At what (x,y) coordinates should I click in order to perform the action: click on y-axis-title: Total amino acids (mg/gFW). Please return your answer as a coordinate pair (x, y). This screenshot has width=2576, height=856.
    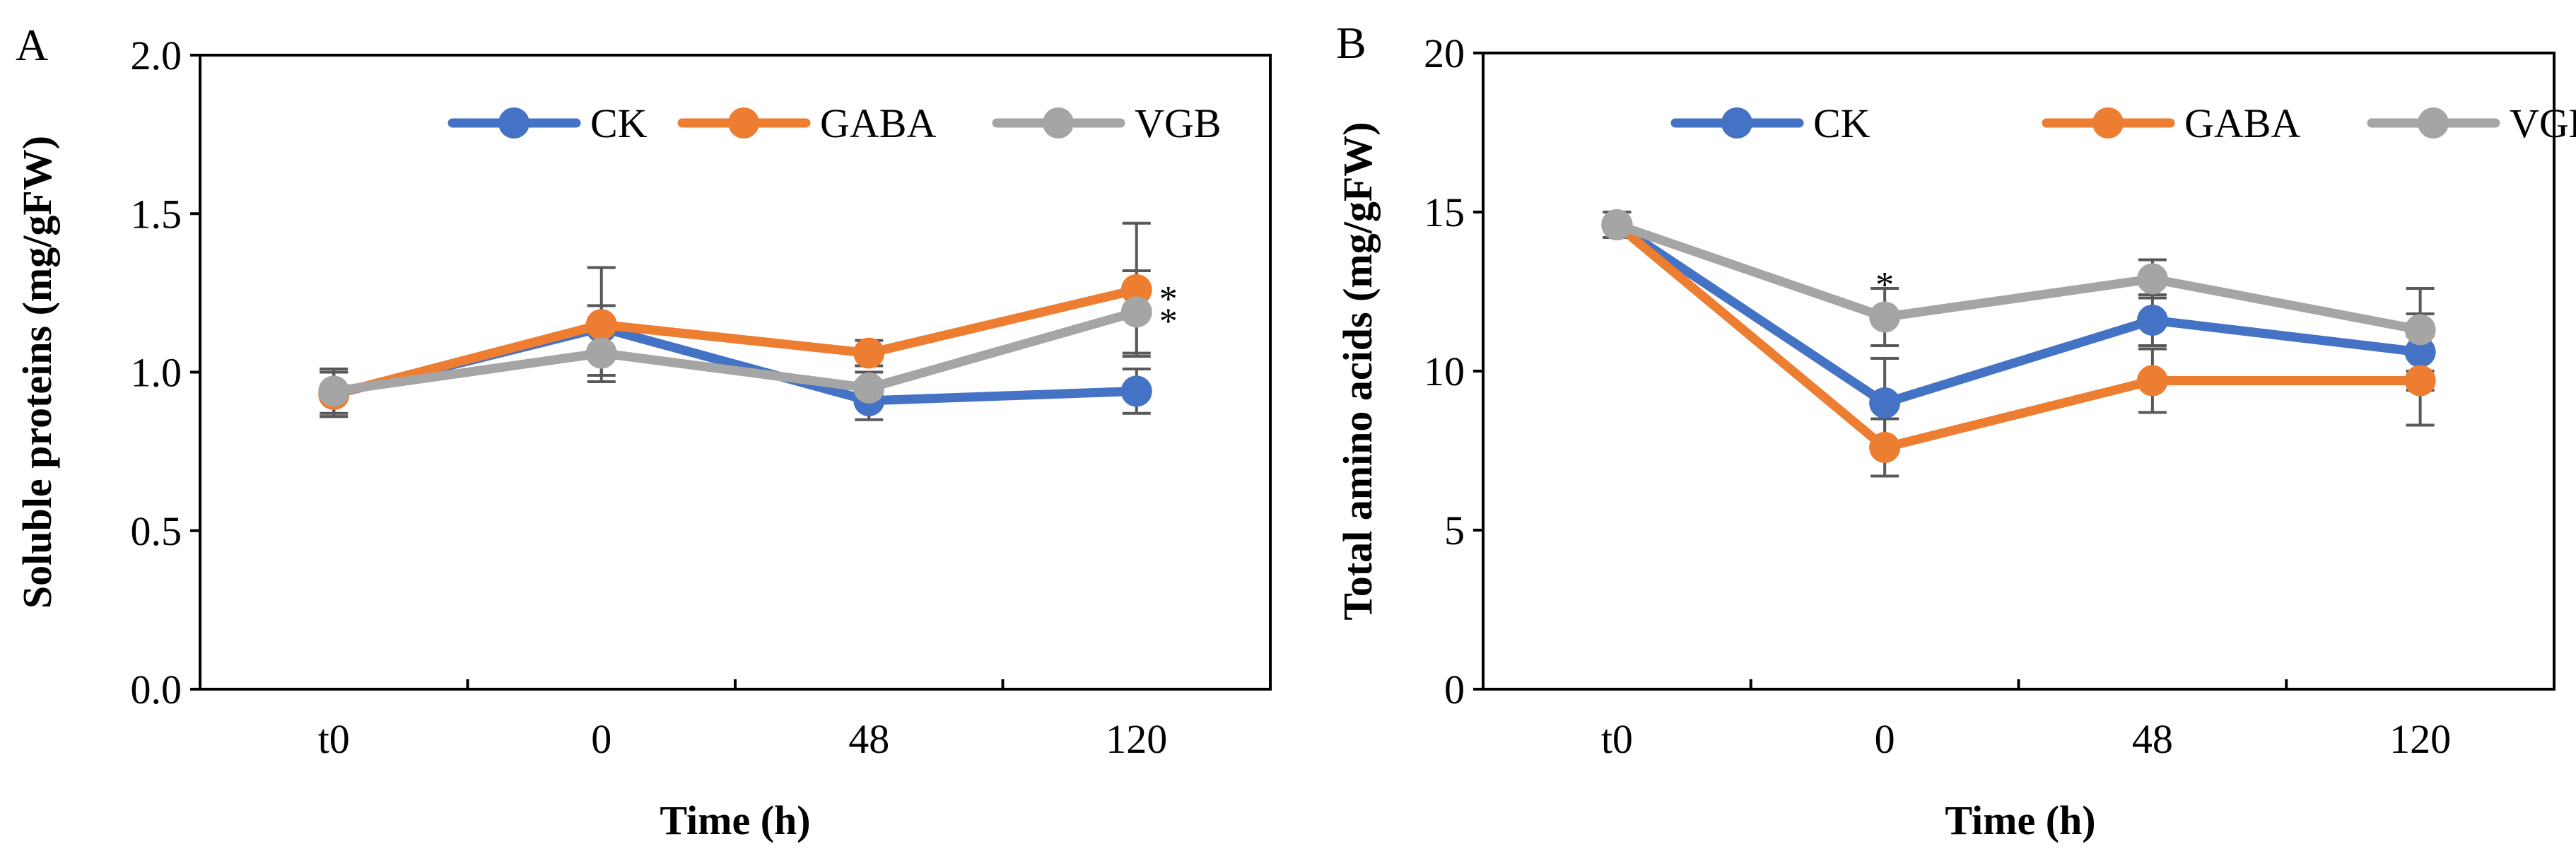
    Looking at the image, I should click on (1358, 371).